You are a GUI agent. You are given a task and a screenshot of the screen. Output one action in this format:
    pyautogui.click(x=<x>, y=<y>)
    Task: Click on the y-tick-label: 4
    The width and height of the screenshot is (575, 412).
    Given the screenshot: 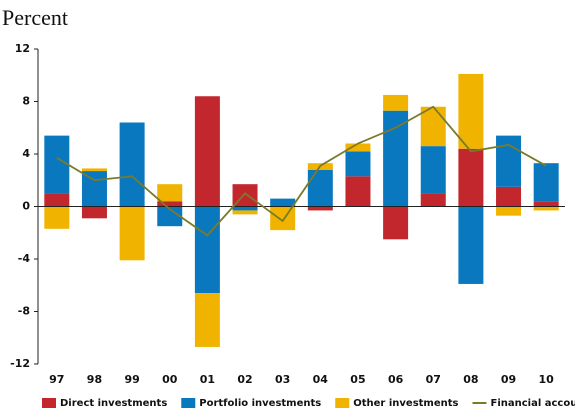 What is the action you would take?
    pyautogui.click(x=26, y=153)
    